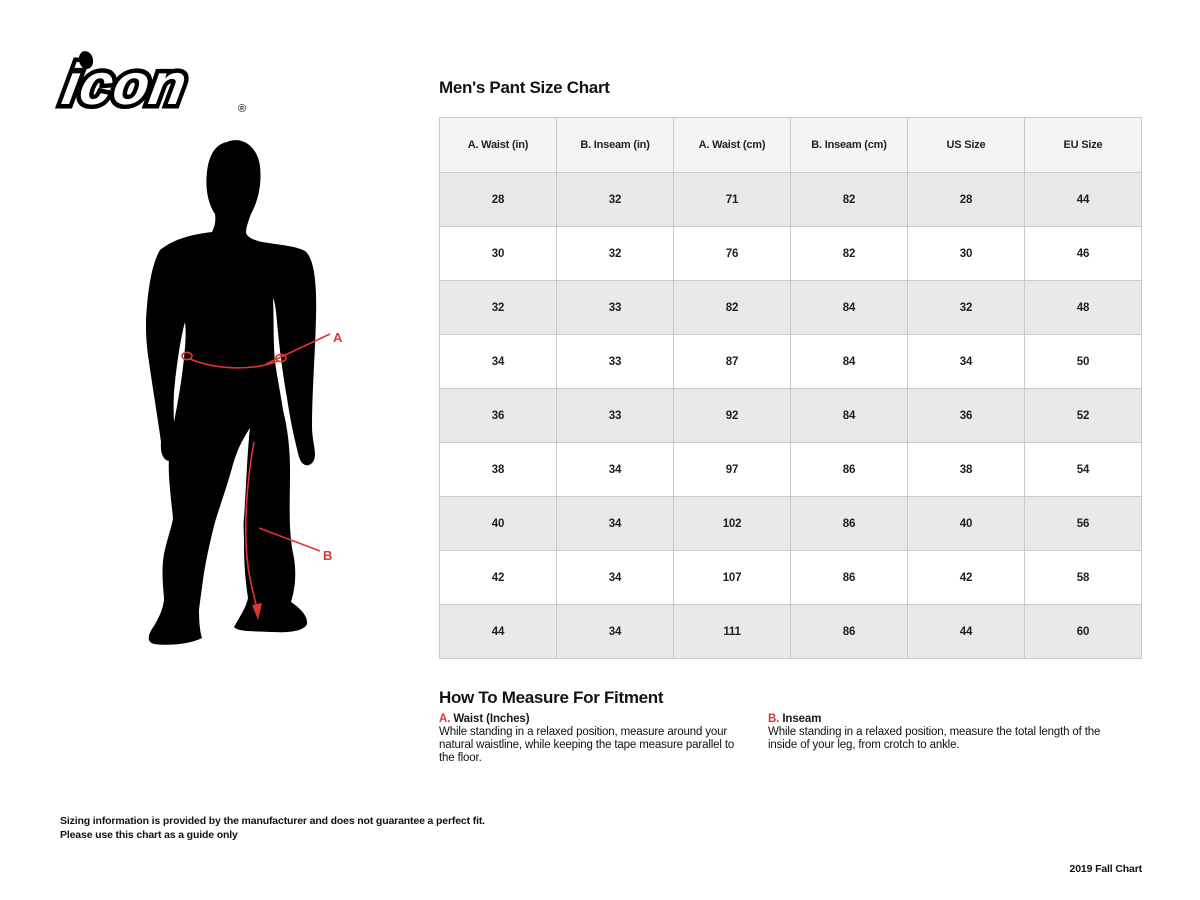 This screenshot has height=900, width=1200. Describe the element at coordinates (86, 60) in the screenshot. I see `logo-i-dot` at that location.